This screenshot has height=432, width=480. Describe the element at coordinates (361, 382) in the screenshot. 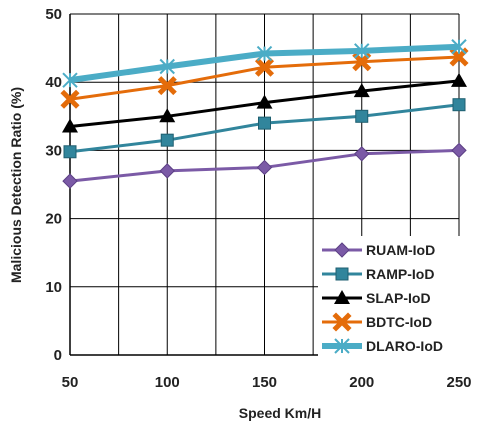

I see `x-tick-label: 200` at that location.